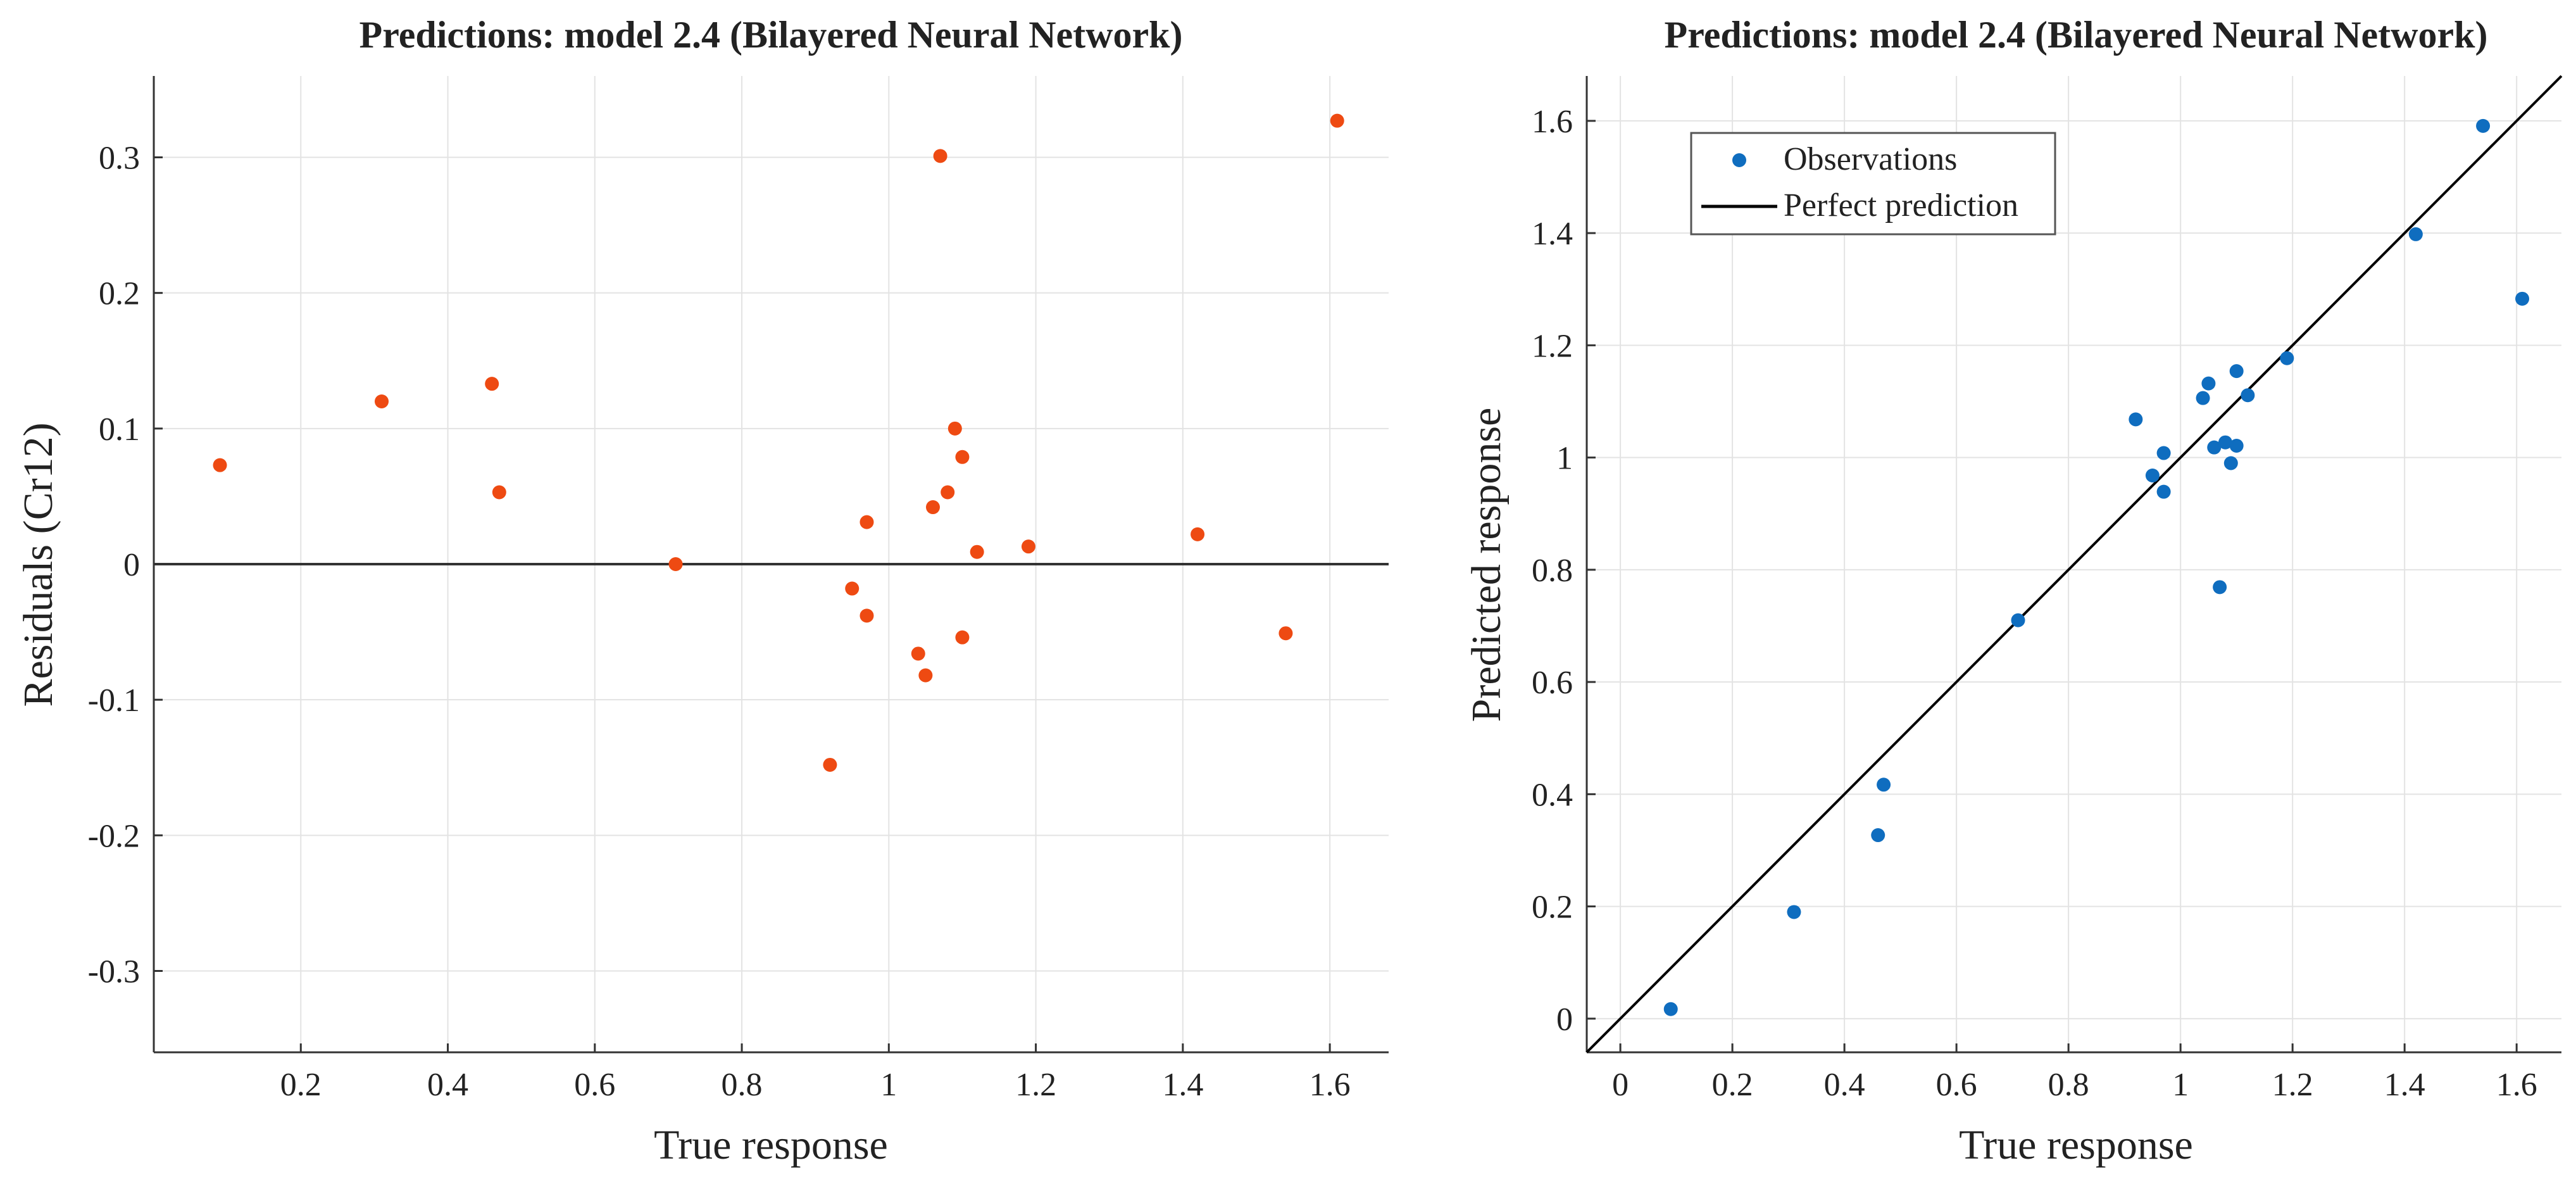 Image resolution: width=2576 pixels, height=1184 pixels. What do you see at coordinates (1901, 206) in the screenshot?
I see `legend-perfect-prediction-label: Perfect prediction` at bounding box center [1901, 206].